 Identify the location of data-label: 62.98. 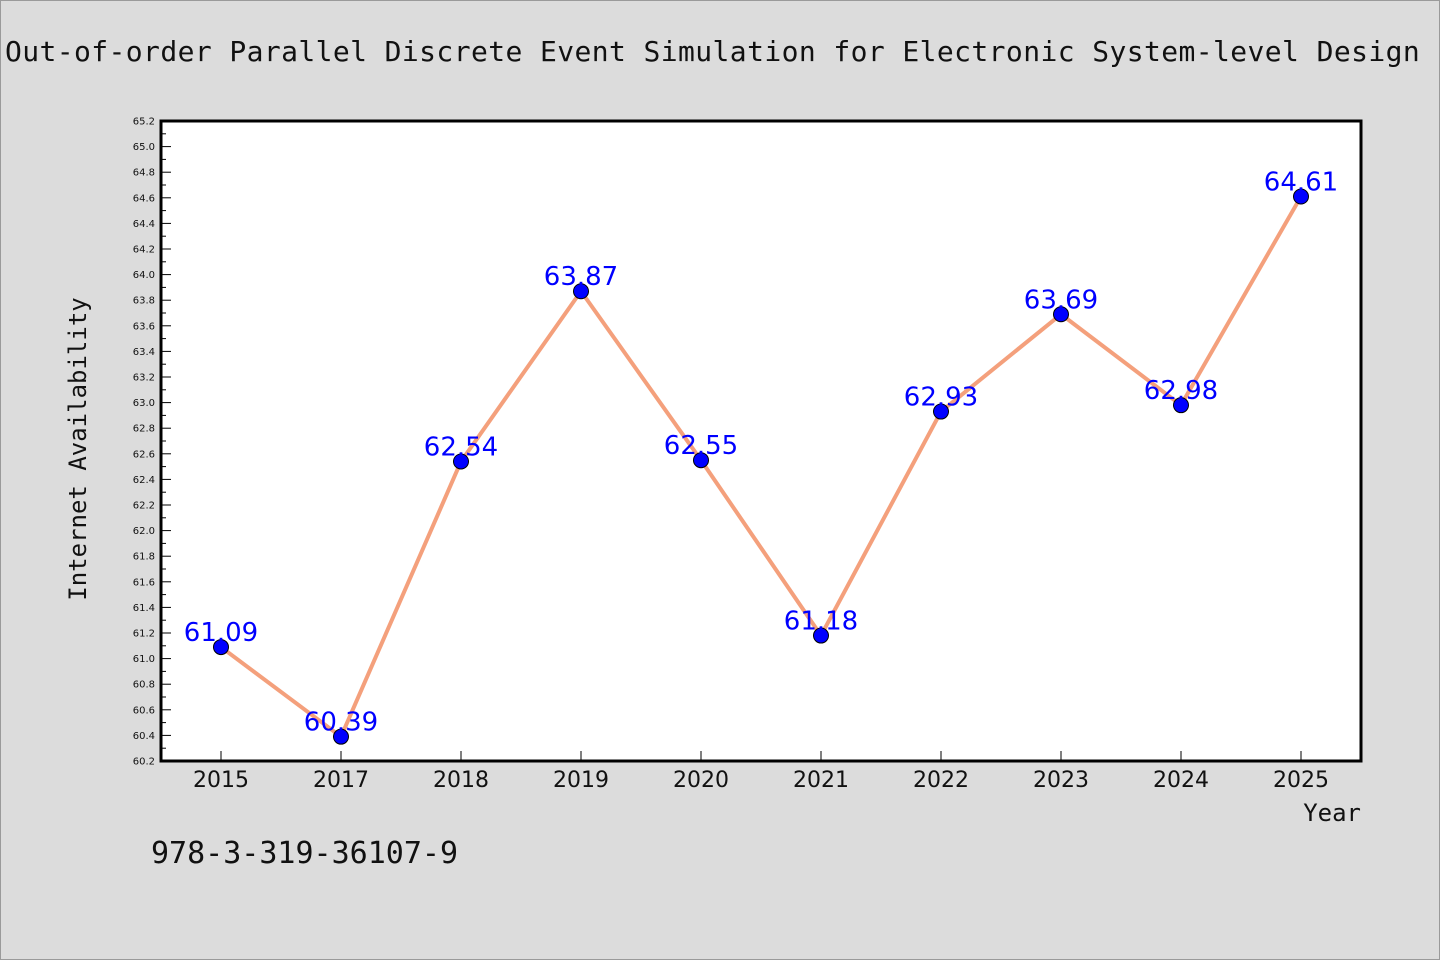
(1181, 391).